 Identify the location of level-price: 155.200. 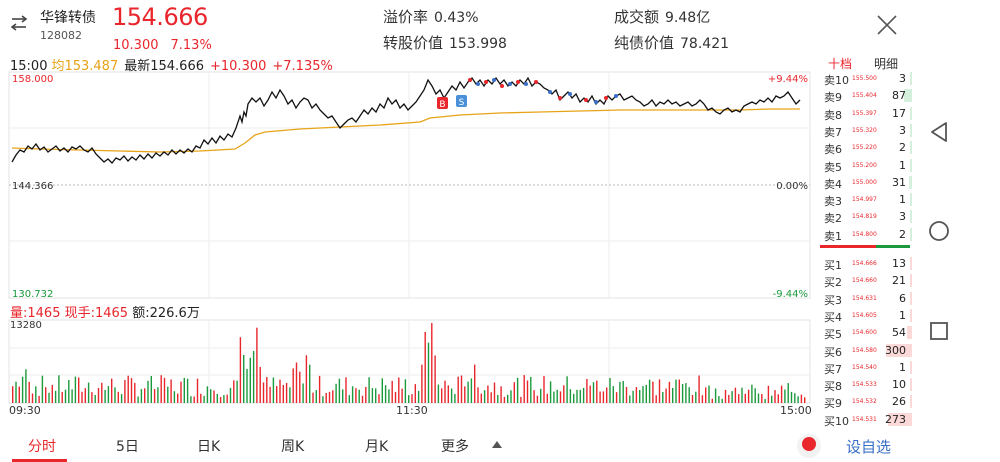
(864, 165).